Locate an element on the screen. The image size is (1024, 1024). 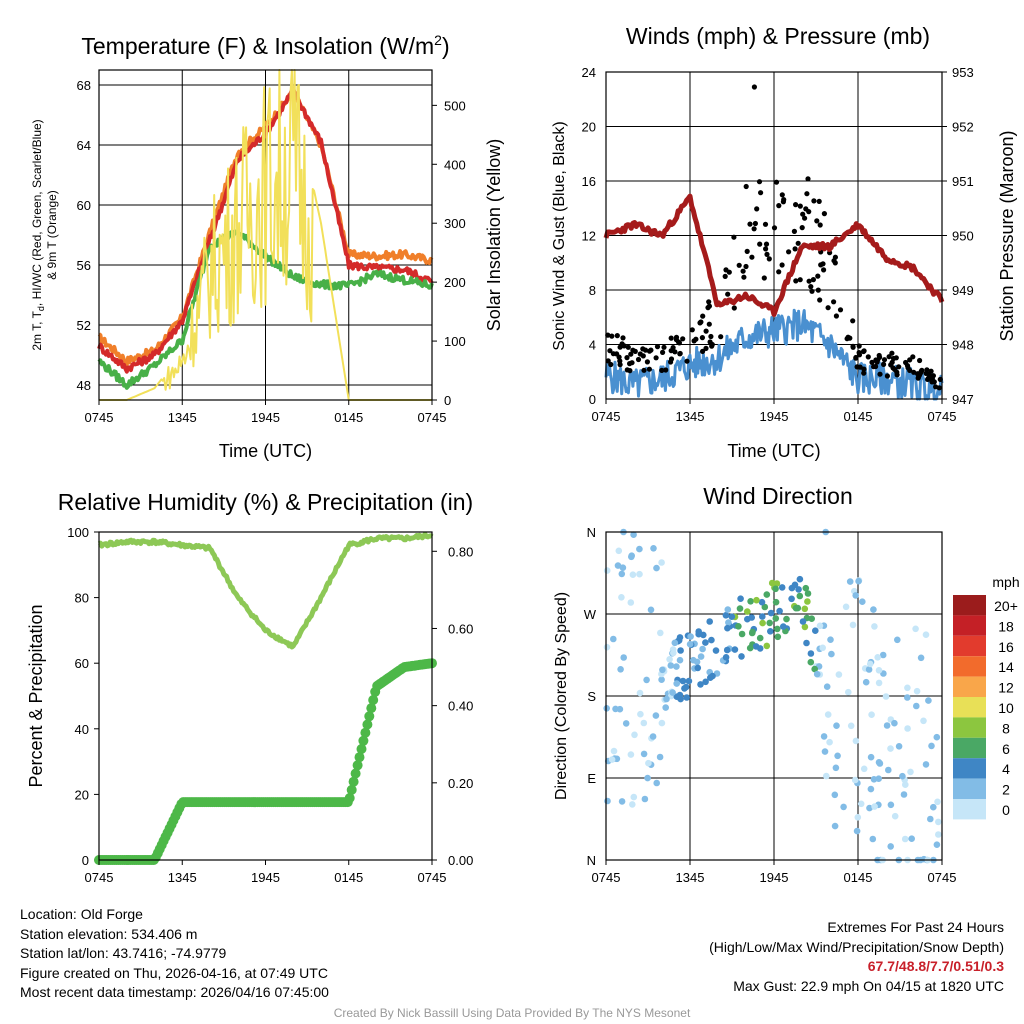
legend-label: 20+ is located at coordinates (1006, 606).